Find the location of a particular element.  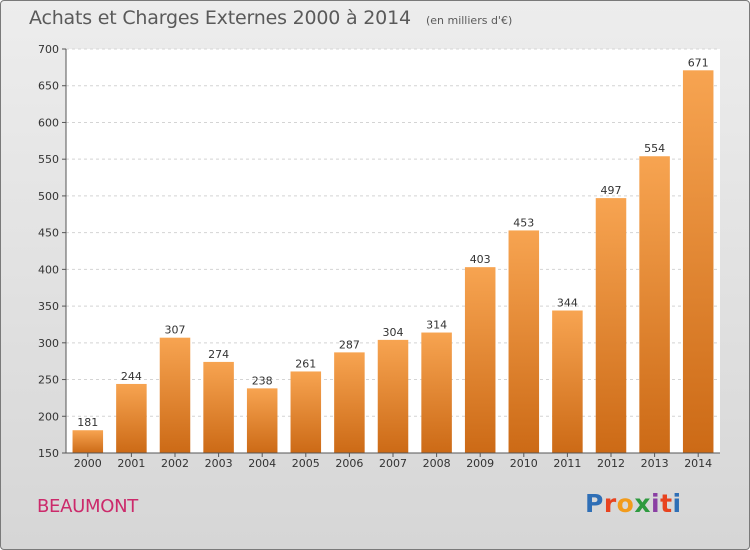

chart-subtitle: (en milliers d'€) is located at coordinates (469, 20).